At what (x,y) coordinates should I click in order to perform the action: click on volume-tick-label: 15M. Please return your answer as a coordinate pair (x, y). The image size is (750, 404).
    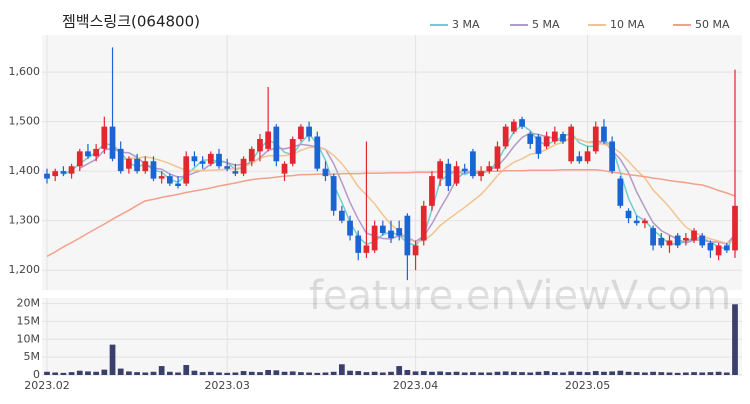
    Looking at the image, I should click on (29, 320).